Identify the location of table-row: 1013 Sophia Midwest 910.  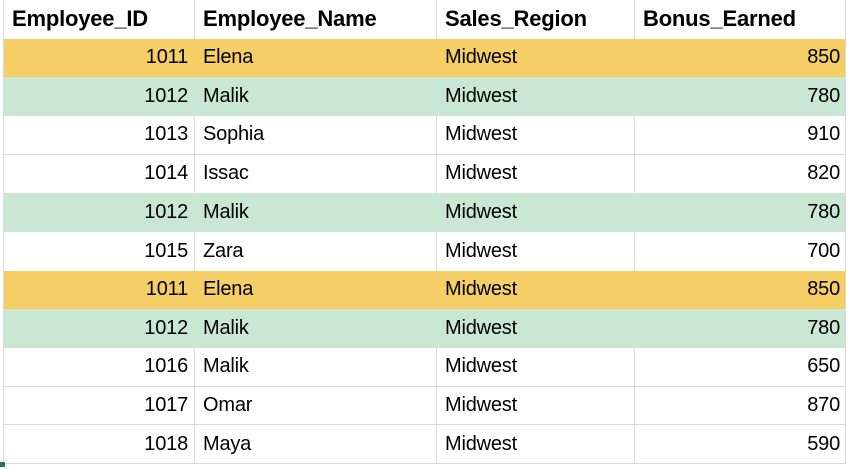
(424, 135).